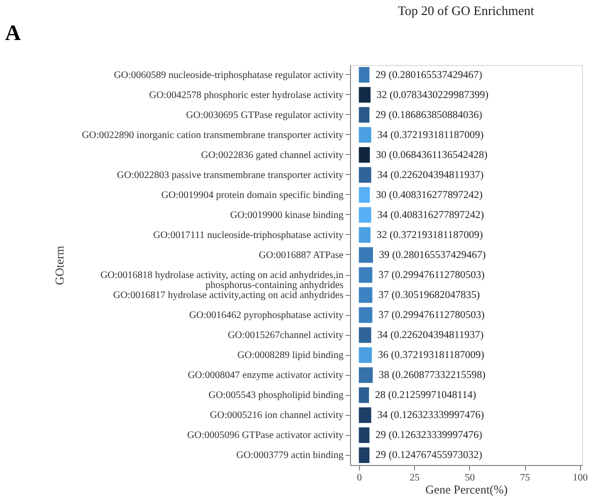 The width and height of the screenshot is (611, 496). Describe the element at coordinates (13, 32) in the screenshot. I see `text: A` at that location.